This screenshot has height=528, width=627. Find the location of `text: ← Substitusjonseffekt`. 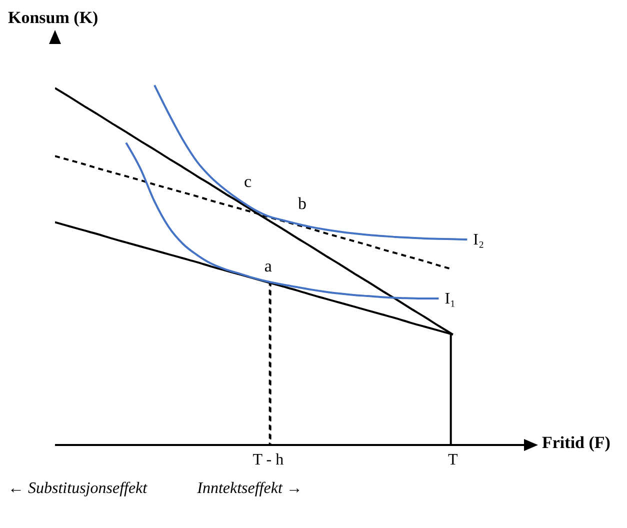

text: ← Substitusjonseffekt is located at coordinates (78, 489).